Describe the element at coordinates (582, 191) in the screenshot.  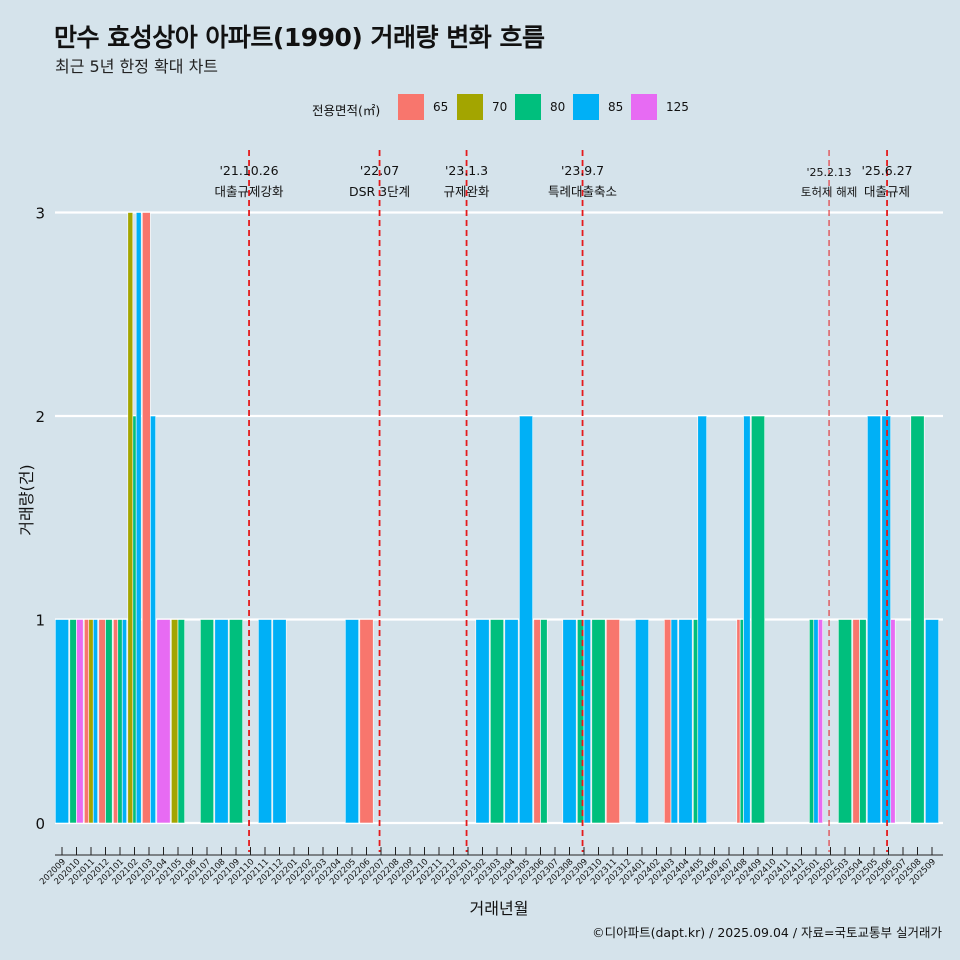
I see `event-label-4: 특례대출축소` at that location.